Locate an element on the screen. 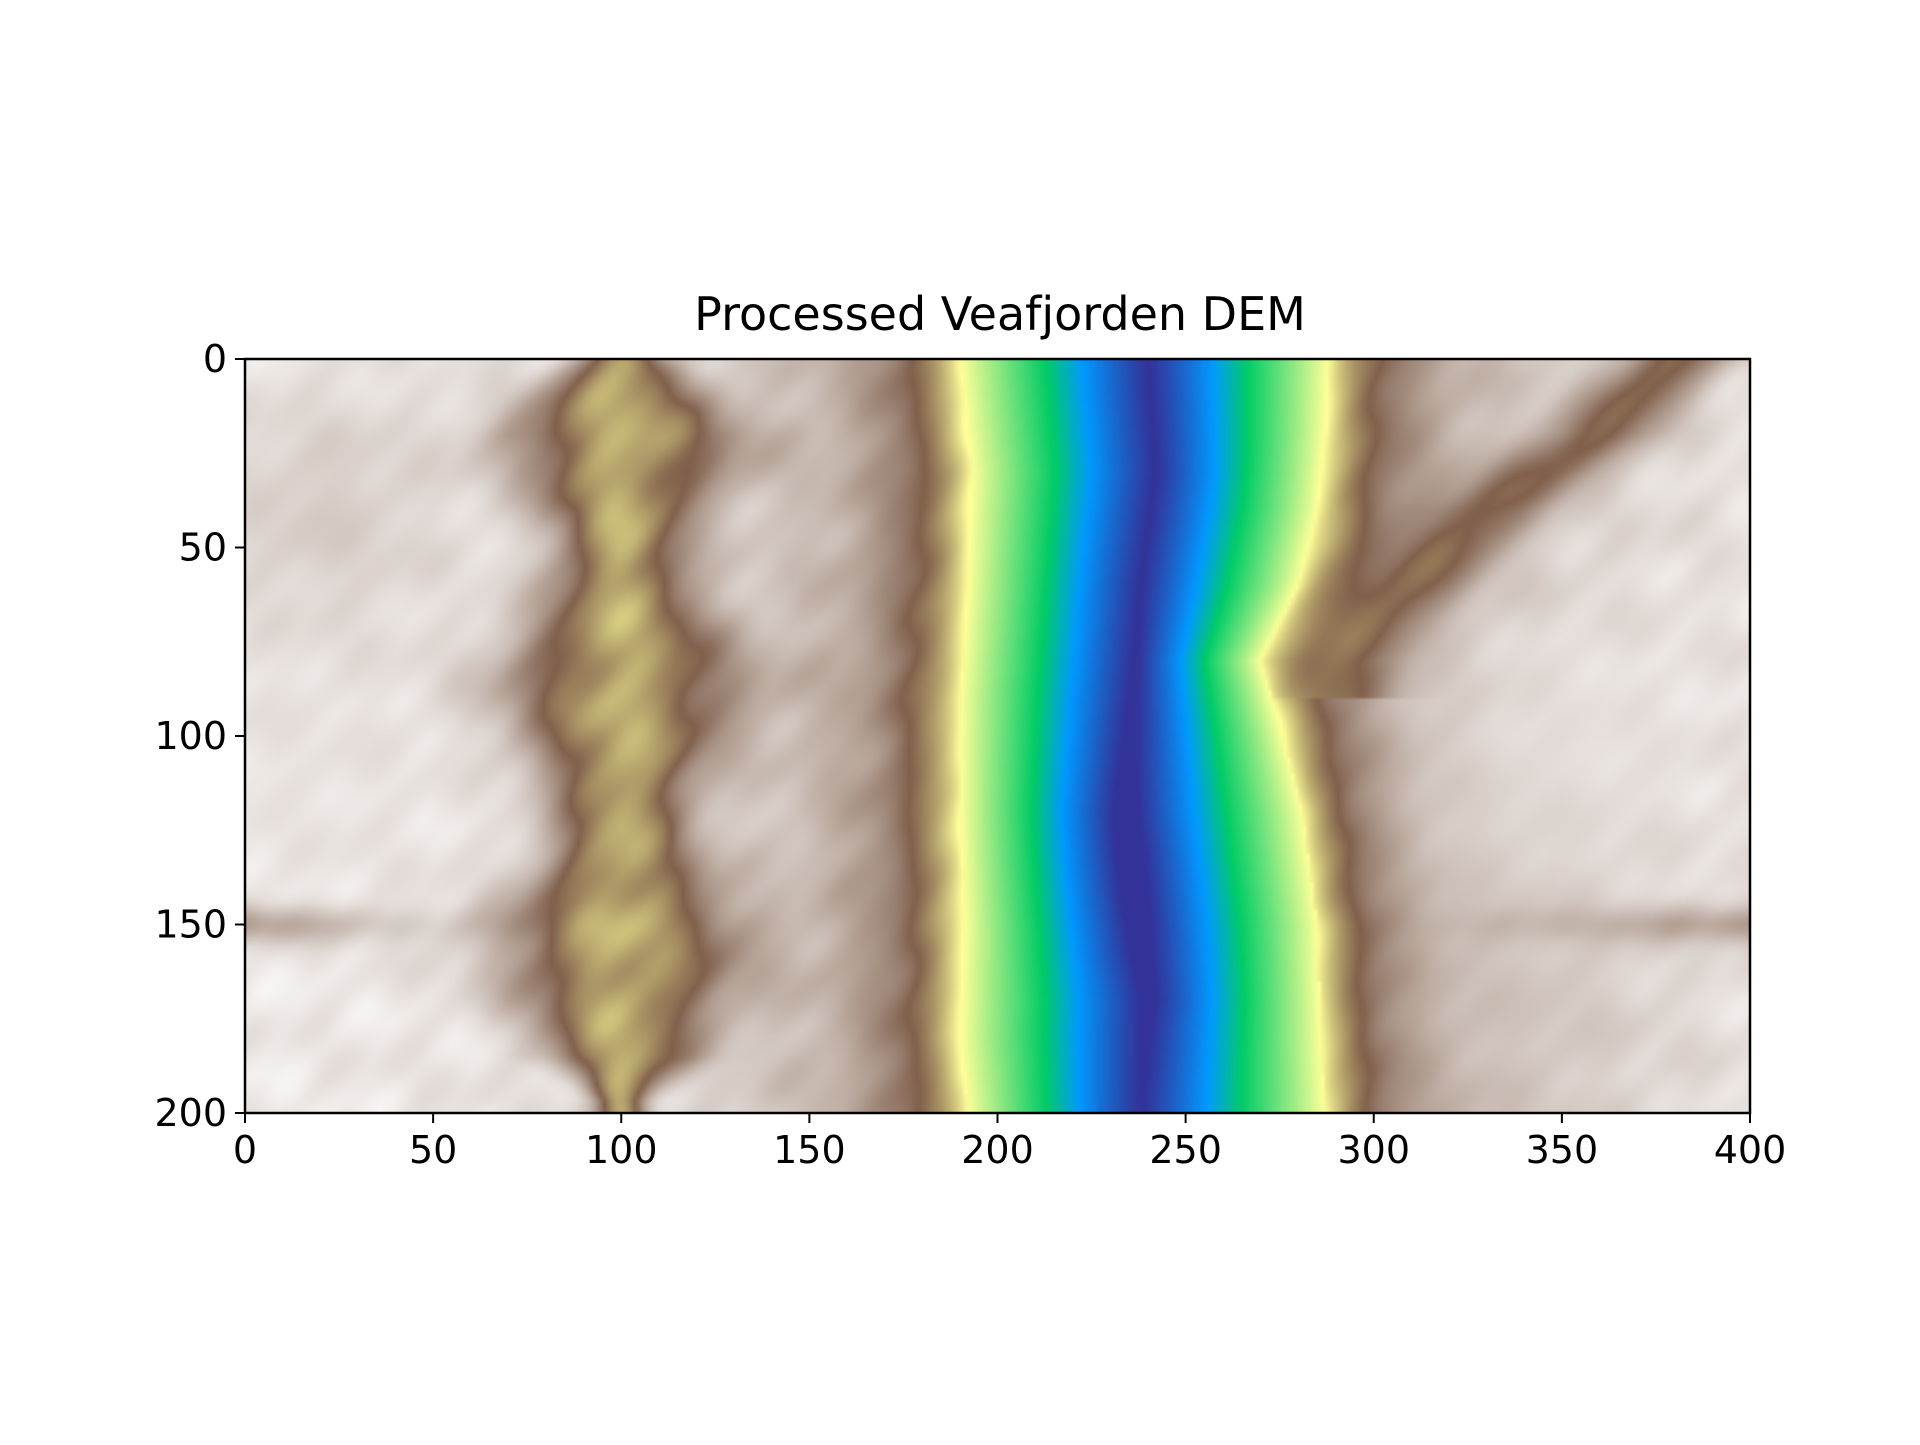 Image resolution: width=1920 pixels, height=1445 pixels. x-axis: 0 50 100 150 200 250 300 350 400 is located at coordinates (1009, 1142).